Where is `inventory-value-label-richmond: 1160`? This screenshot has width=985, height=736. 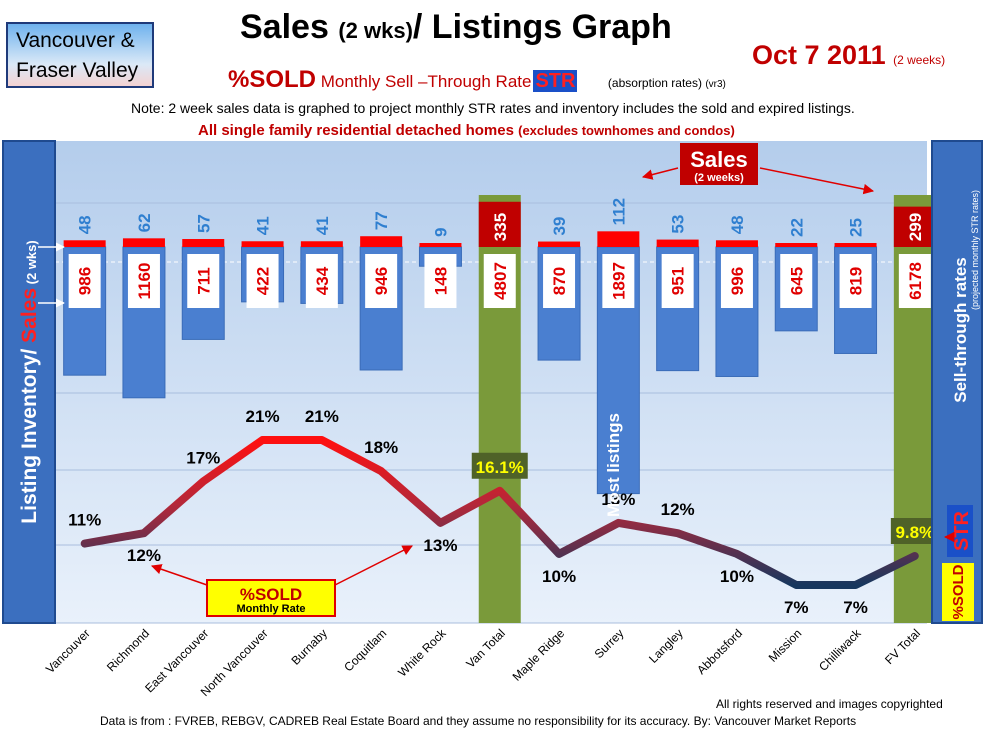
inventory-value-label-richmond: 1160 is located at coordinates (144, 281).